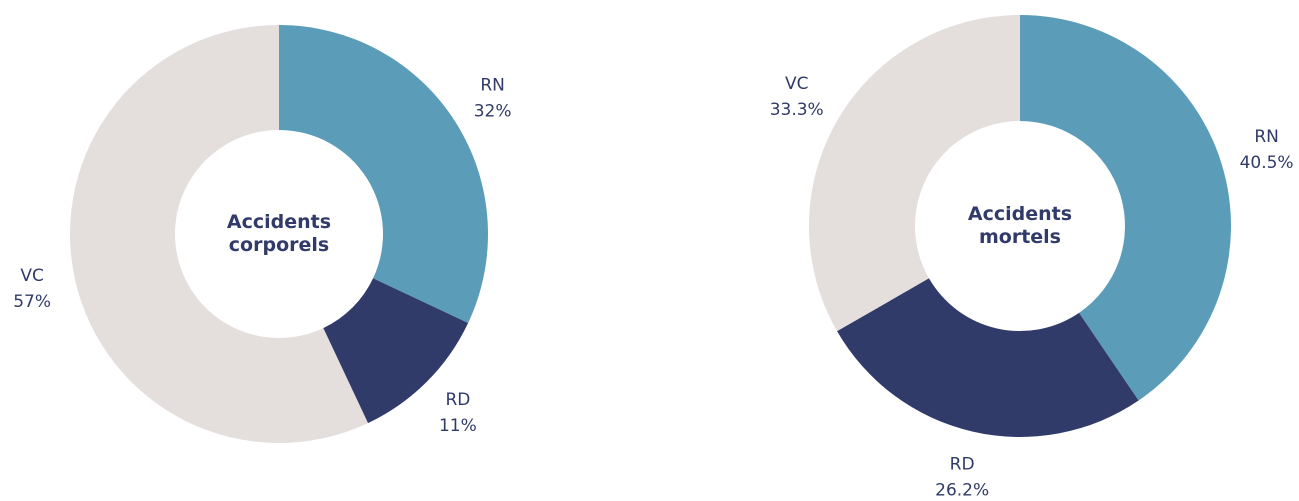 The width and height of the screenshot is (1299, 501). I want to click on slice-value: 57%, so click(32, 302).